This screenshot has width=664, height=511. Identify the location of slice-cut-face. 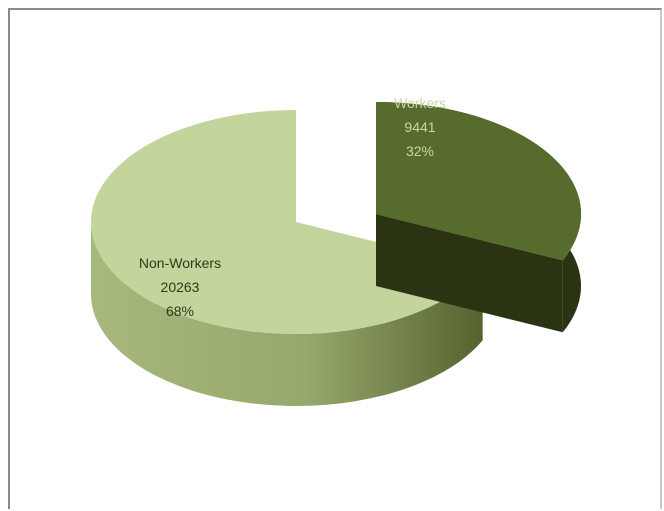
(469, 273).